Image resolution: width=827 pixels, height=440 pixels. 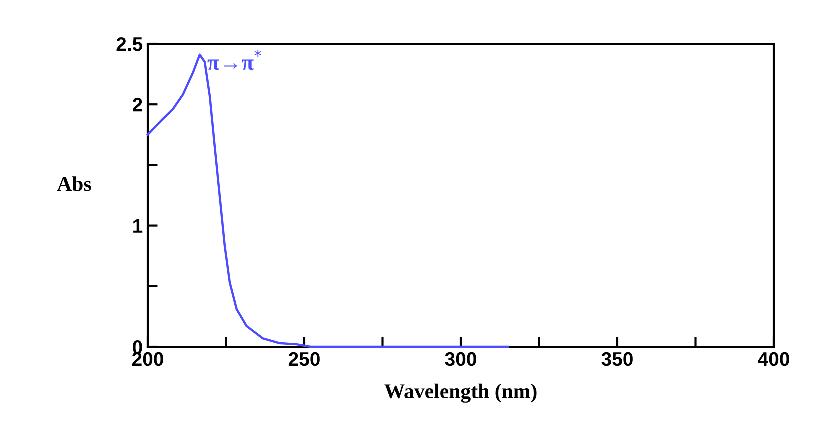 What do you see at coordinates (304, 359) in the screenshot?
I see `x-tick-label: 250` at bounding box center [304, 359].